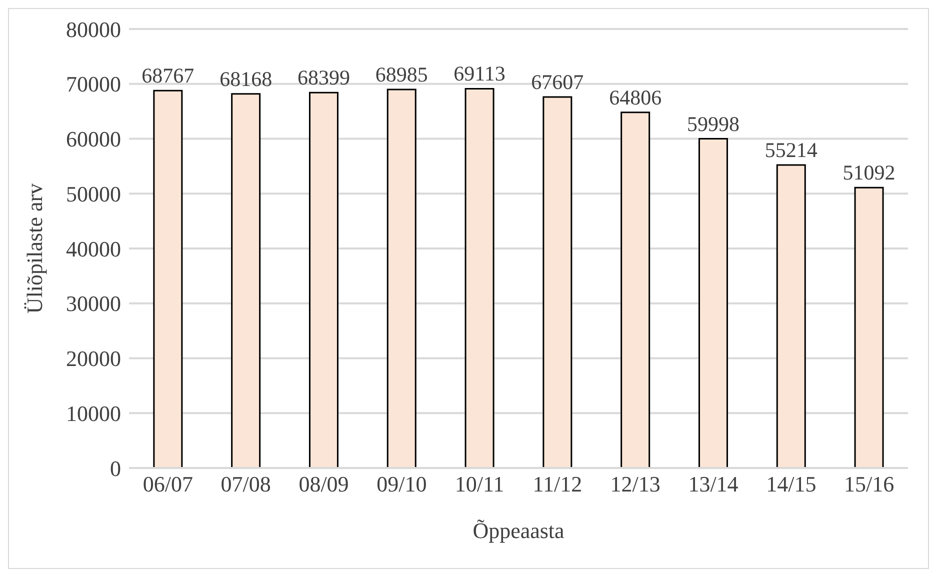 This screenshot has height=579, width=939. I want to click on x-tick-label: 10/11, so click(479, 484).